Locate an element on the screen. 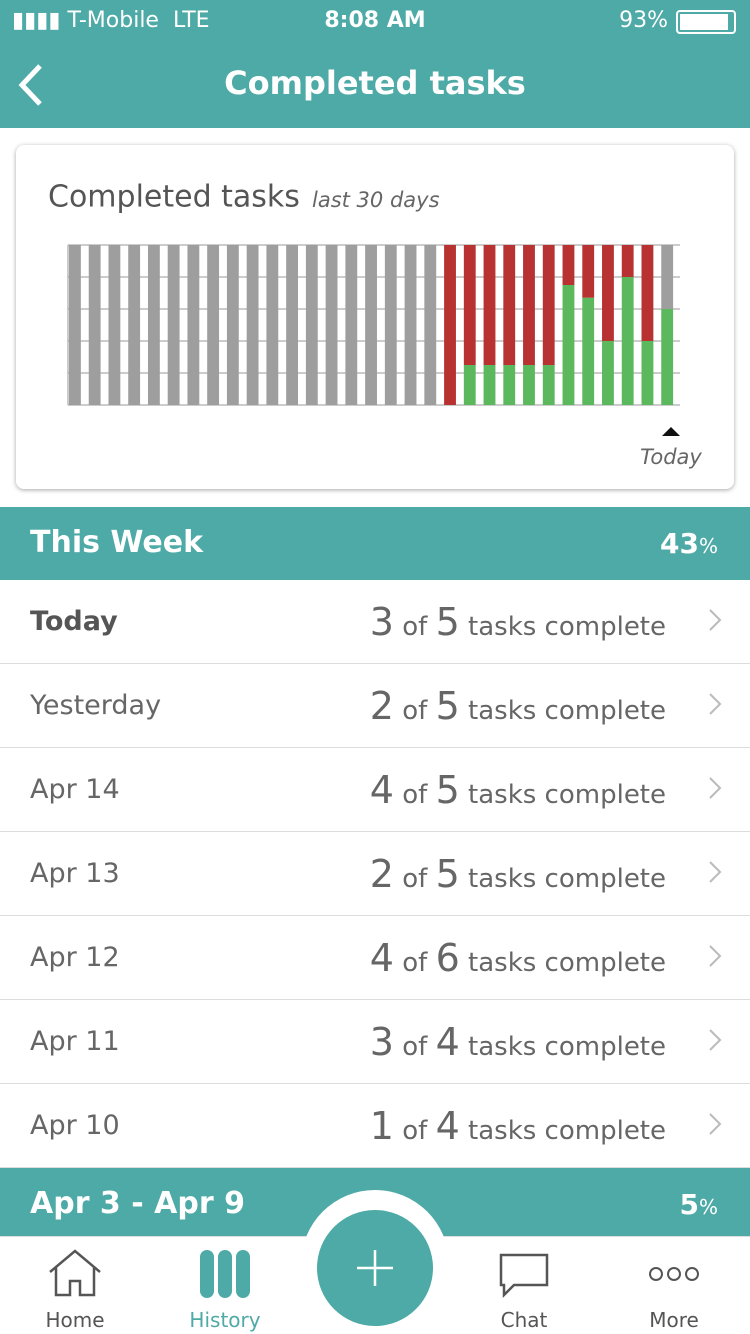  carrier: T-Mobile is located at coordinates (113, 20).